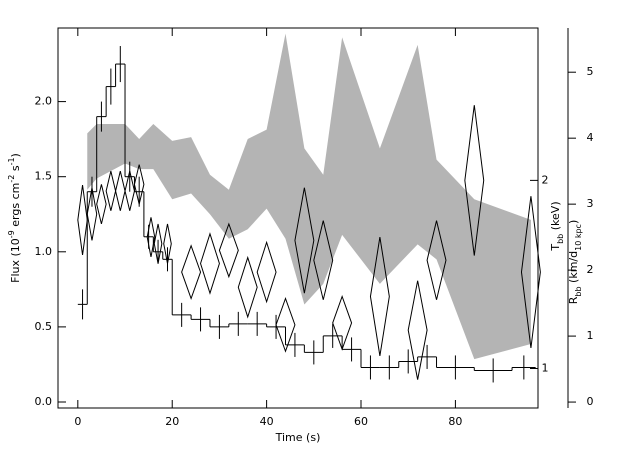  Describe the element at coordinates (11, 234) in the screenshot. I see `y-axis-label-part: -9` at that location.